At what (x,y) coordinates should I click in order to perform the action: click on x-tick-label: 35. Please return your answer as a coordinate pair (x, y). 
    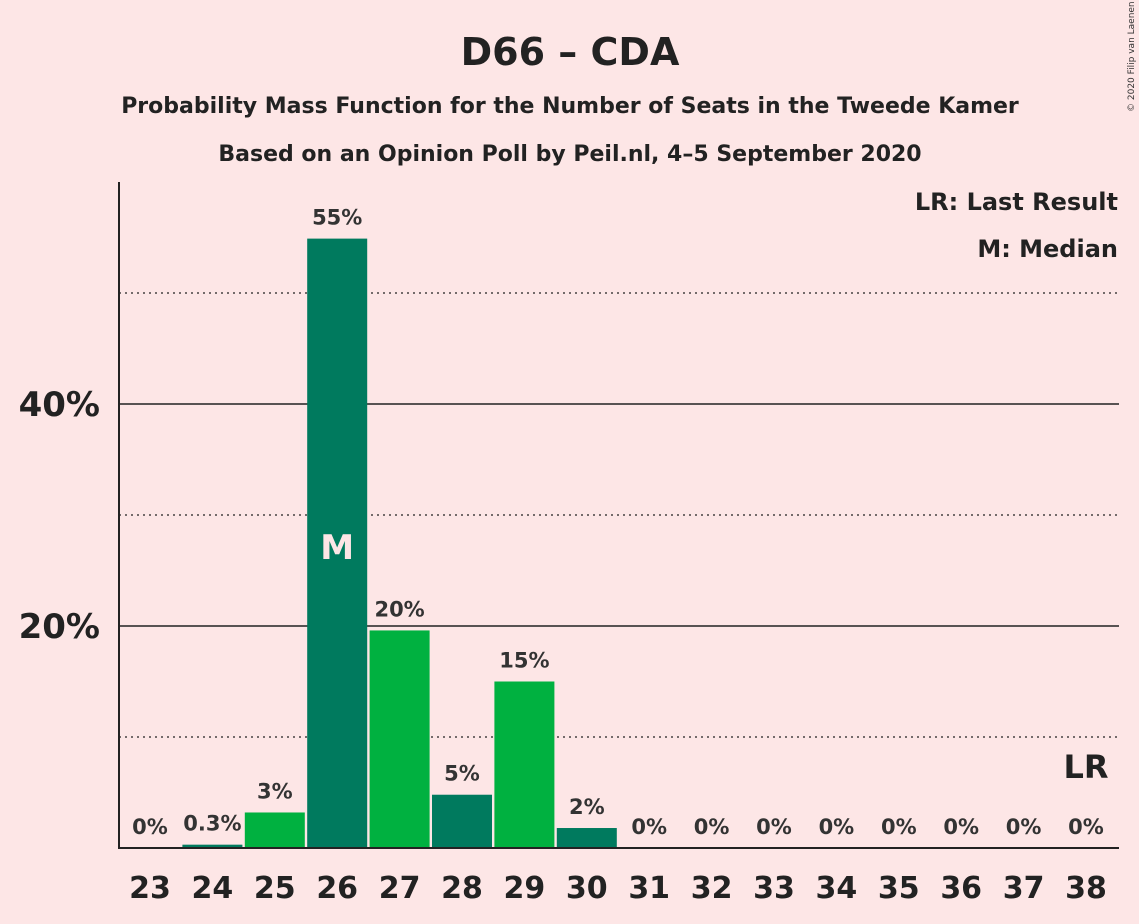
    Looking at the image, I should click on (899, 888).